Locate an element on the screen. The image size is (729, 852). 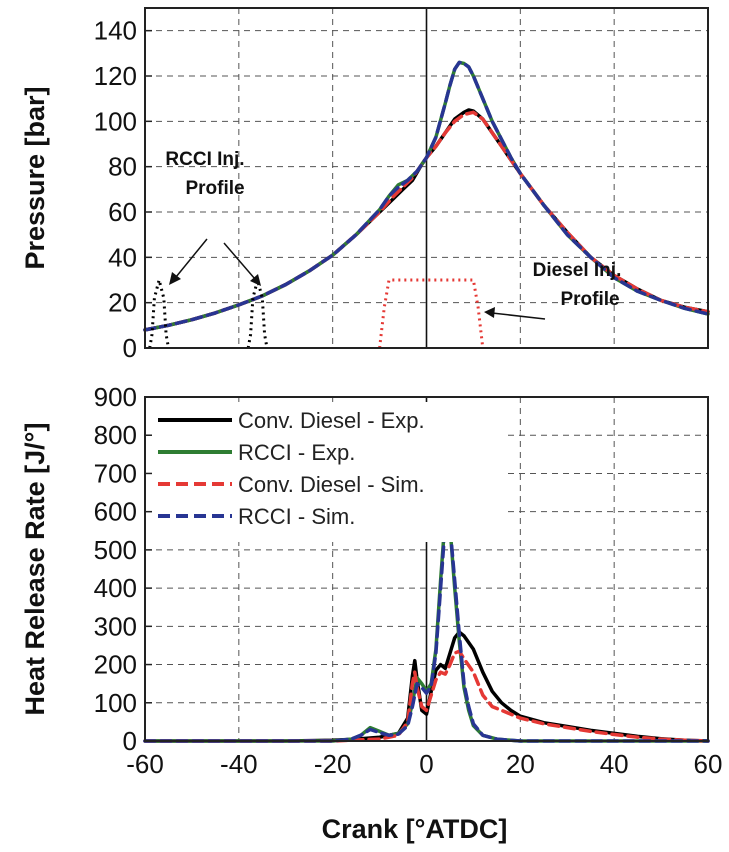
y-tick-label: 900 is located at coordinates (115, 397).